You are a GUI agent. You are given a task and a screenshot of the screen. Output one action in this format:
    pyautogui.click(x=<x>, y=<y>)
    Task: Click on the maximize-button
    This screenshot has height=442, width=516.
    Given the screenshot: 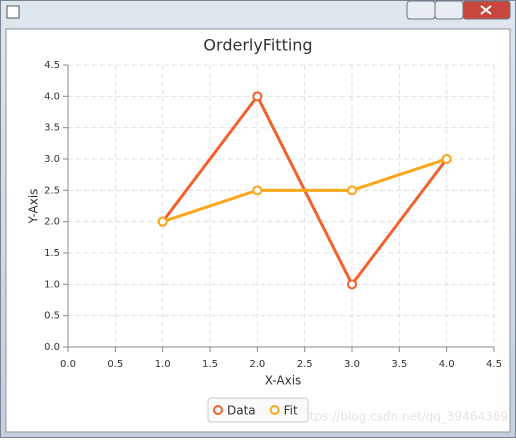 What is the action you would take?
    pyautogui.click(x=449, y=10)
    